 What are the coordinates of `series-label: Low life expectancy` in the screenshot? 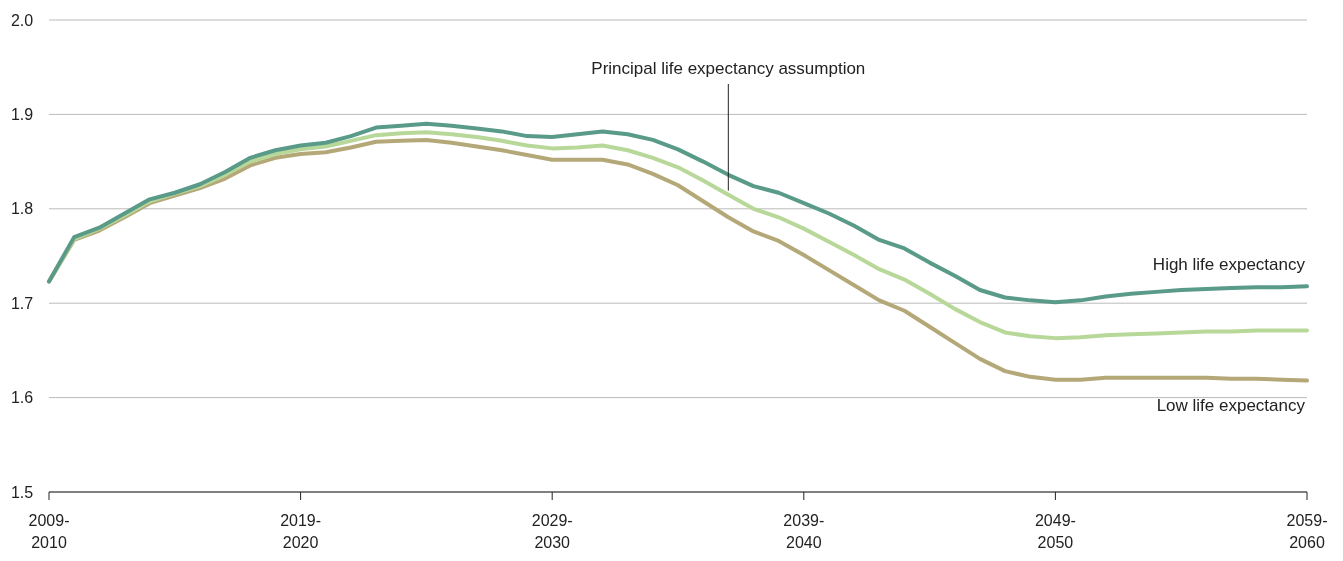 It's located at (1231, 405).